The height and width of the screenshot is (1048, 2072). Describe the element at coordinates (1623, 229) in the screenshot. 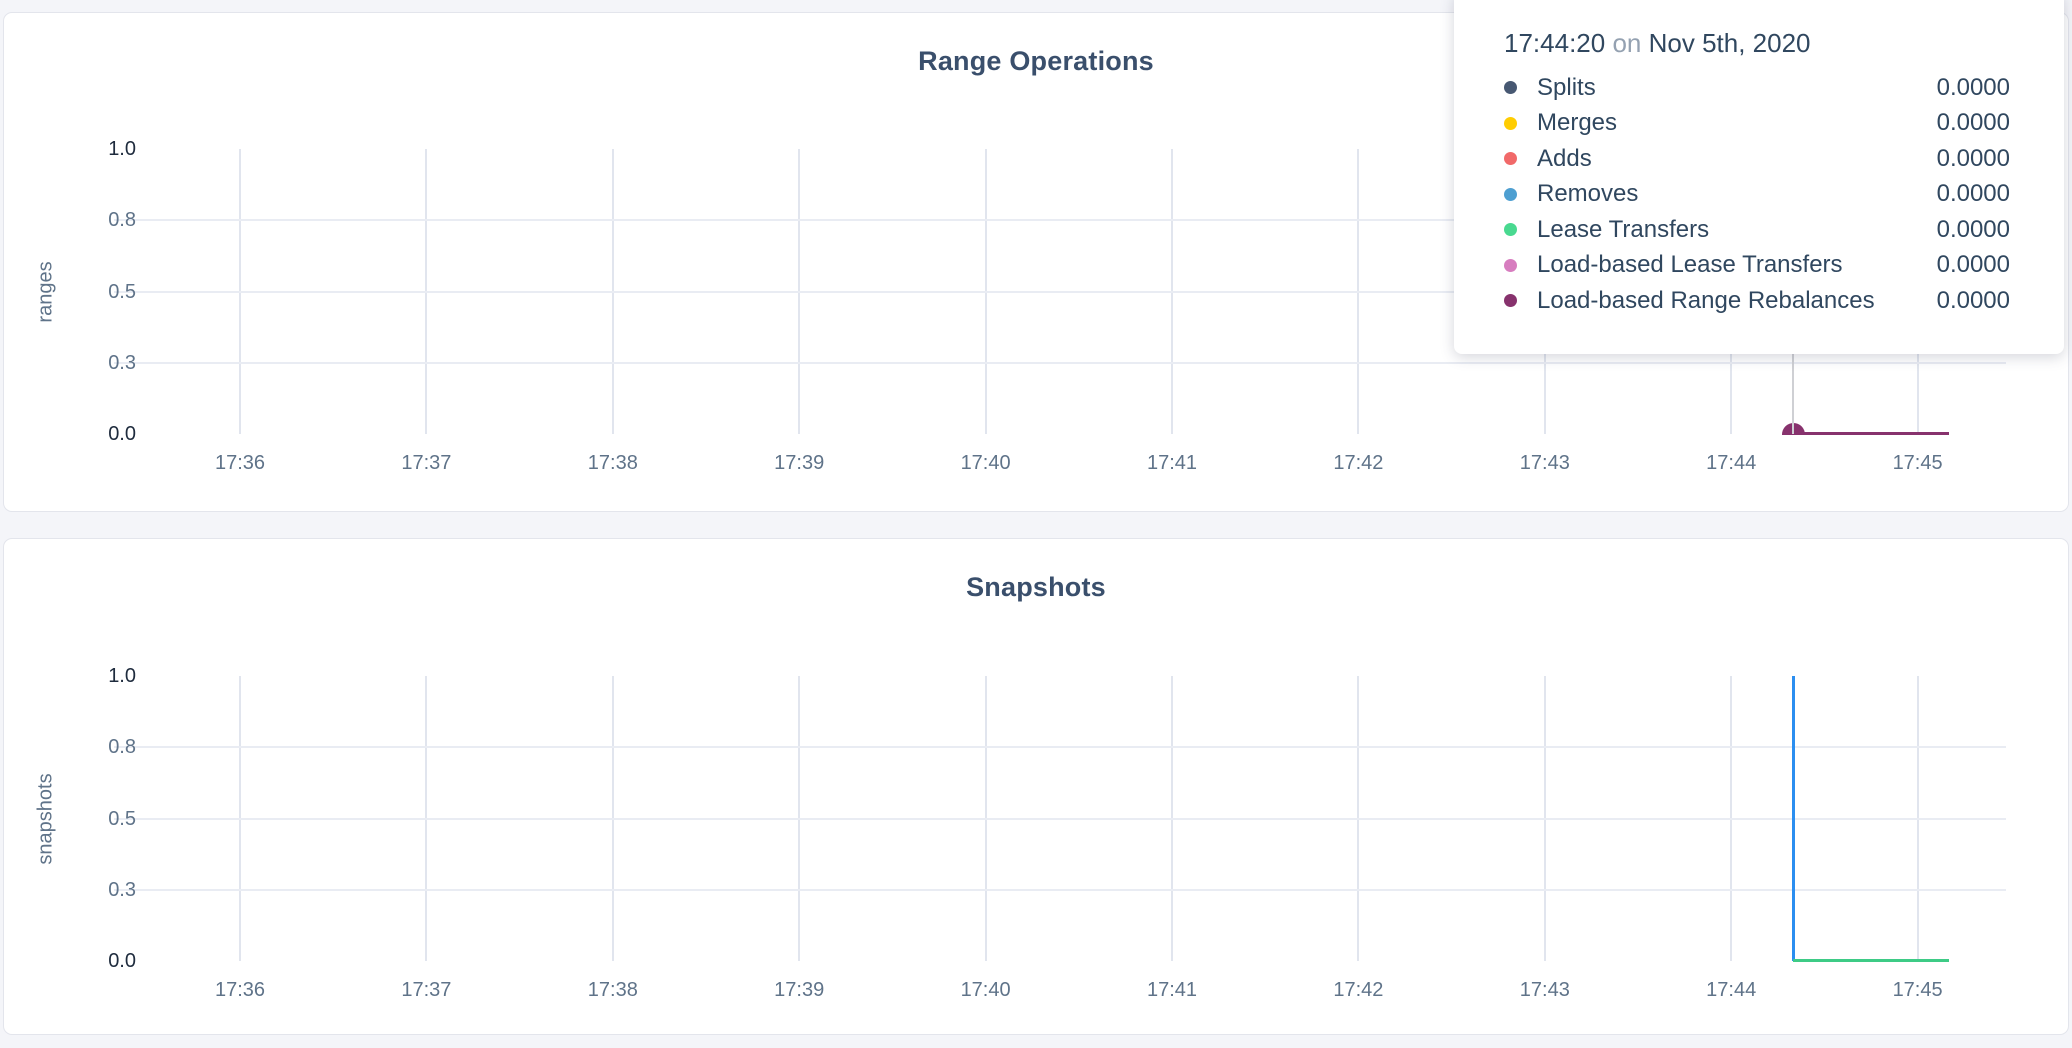

I see `series-label: Lease Transfers` at that location.